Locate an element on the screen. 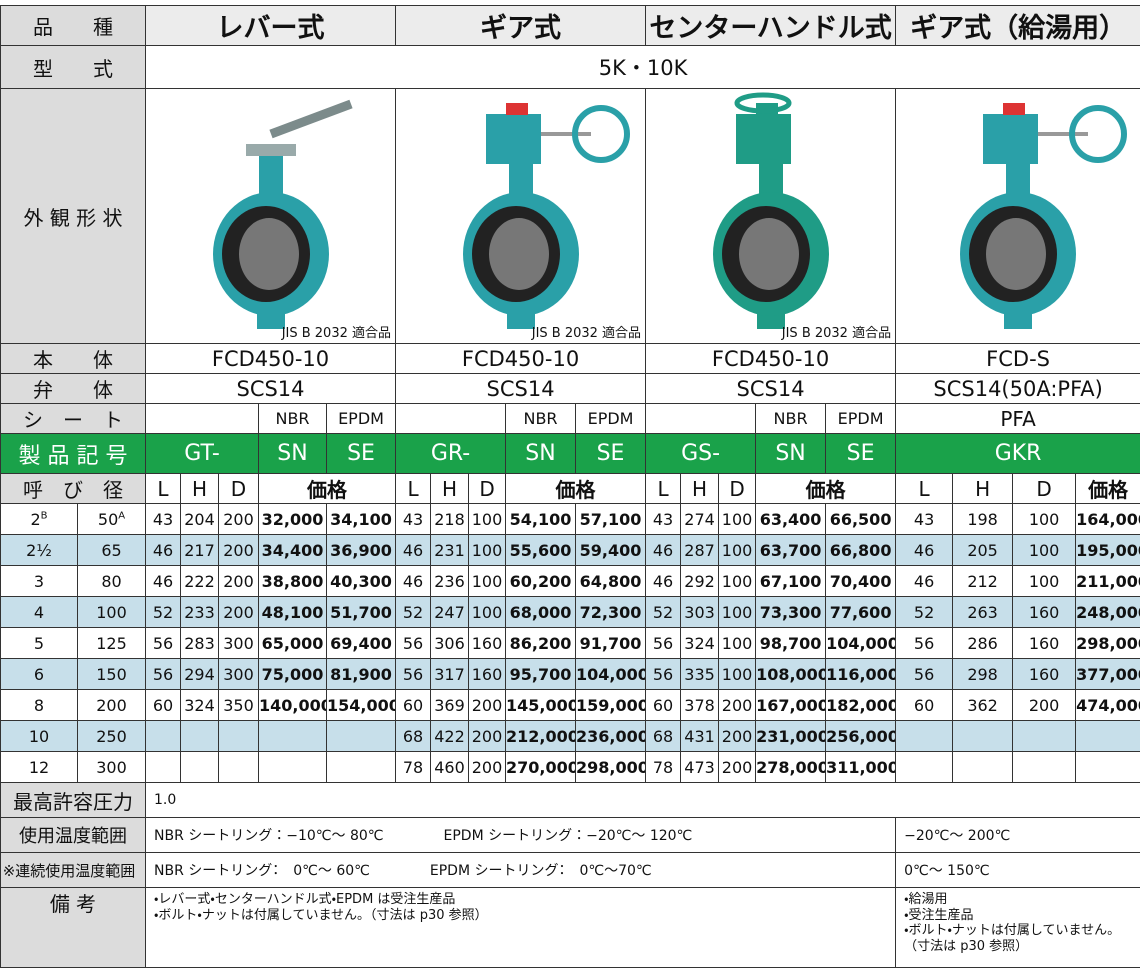  row-label: 弁 体 is located at coordinates (73, 388).